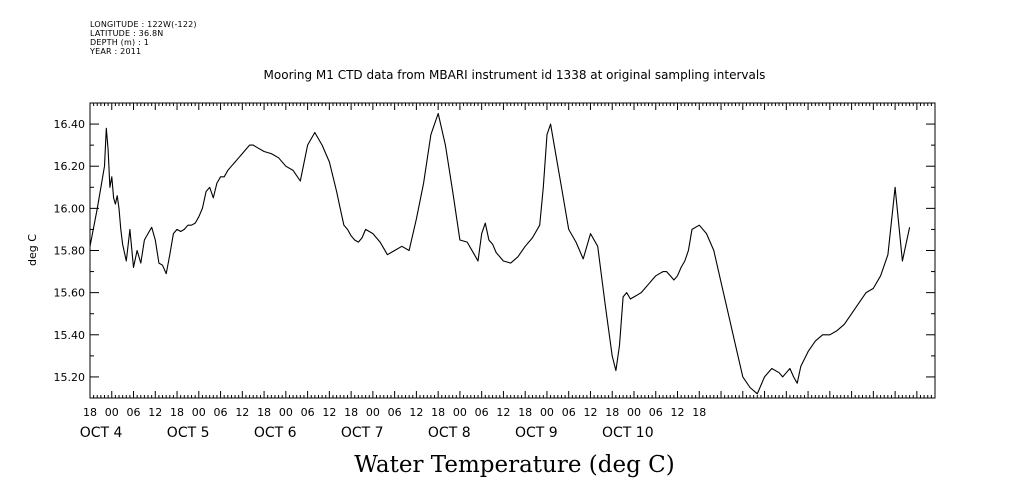 Image resolution: width=1009 pixels, height=504 pixels. What do you see at coordinates (70, 124) in the screenshot?
I see `y-tick-label: 16.40` at bounding box center [70, 124].